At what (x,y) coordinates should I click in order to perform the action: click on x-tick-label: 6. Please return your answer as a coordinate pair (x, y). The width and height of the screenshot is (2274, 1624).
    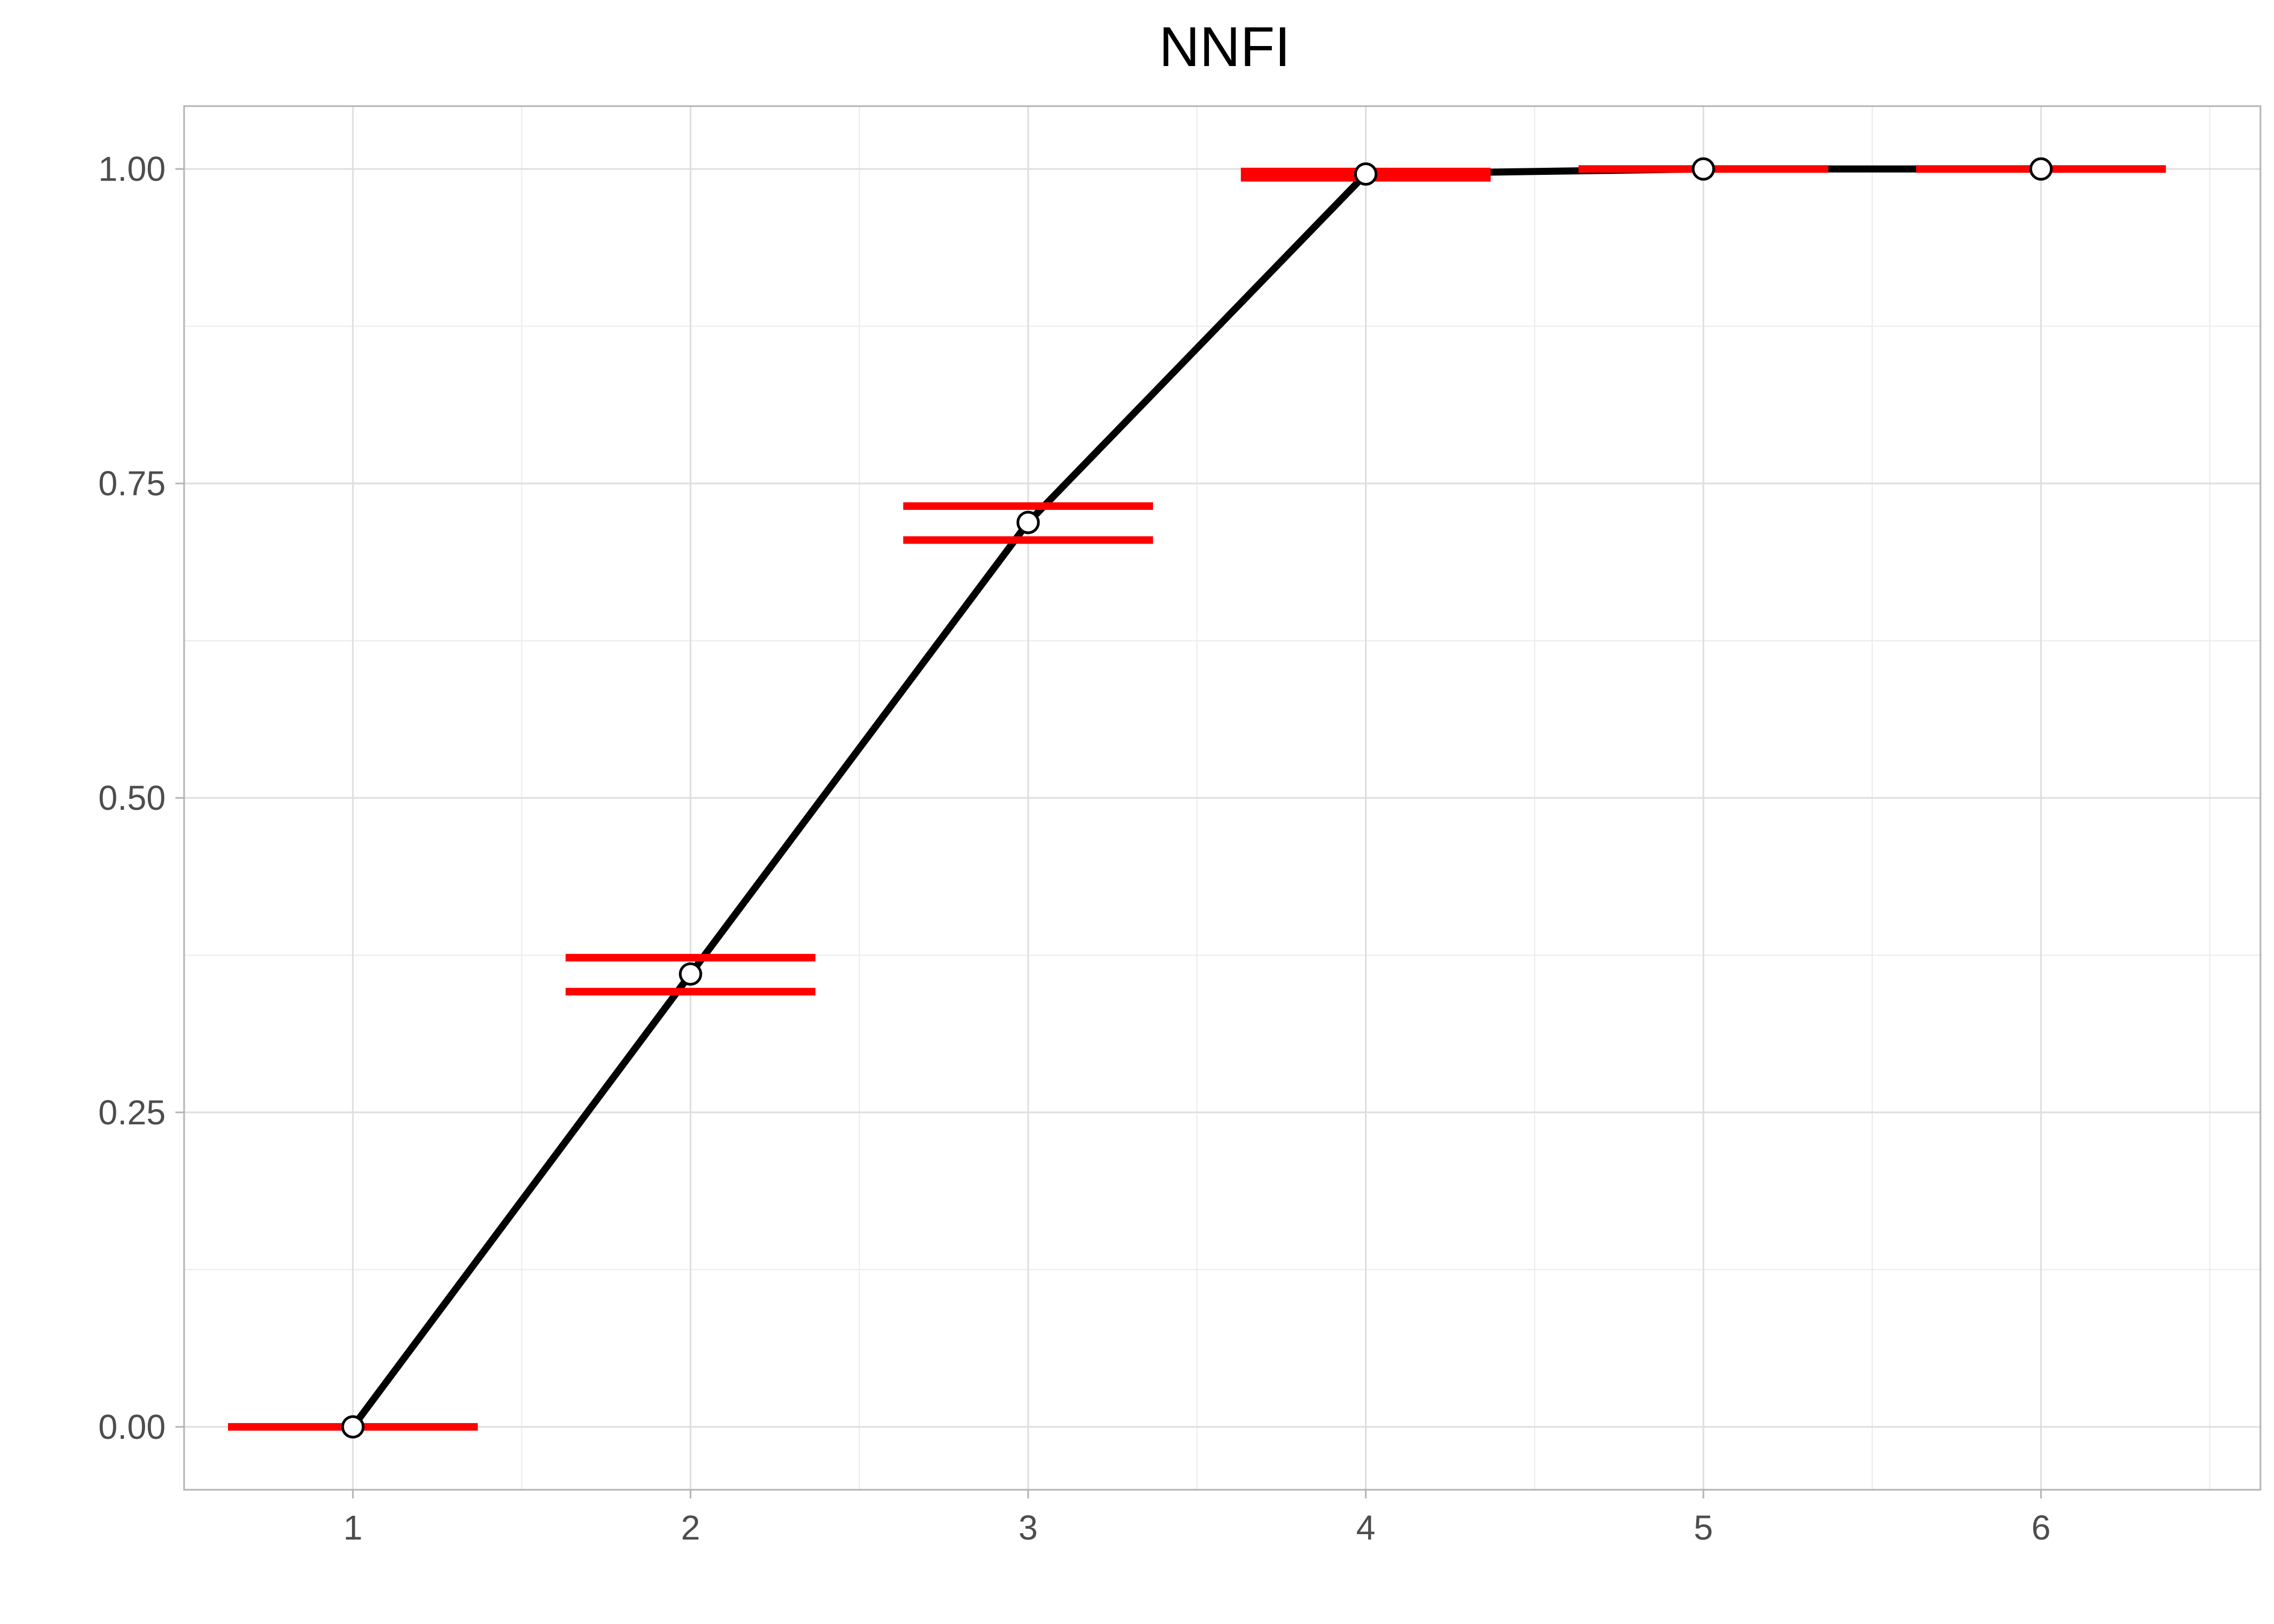
    Looking at the image, I should click on (2041, 1527).